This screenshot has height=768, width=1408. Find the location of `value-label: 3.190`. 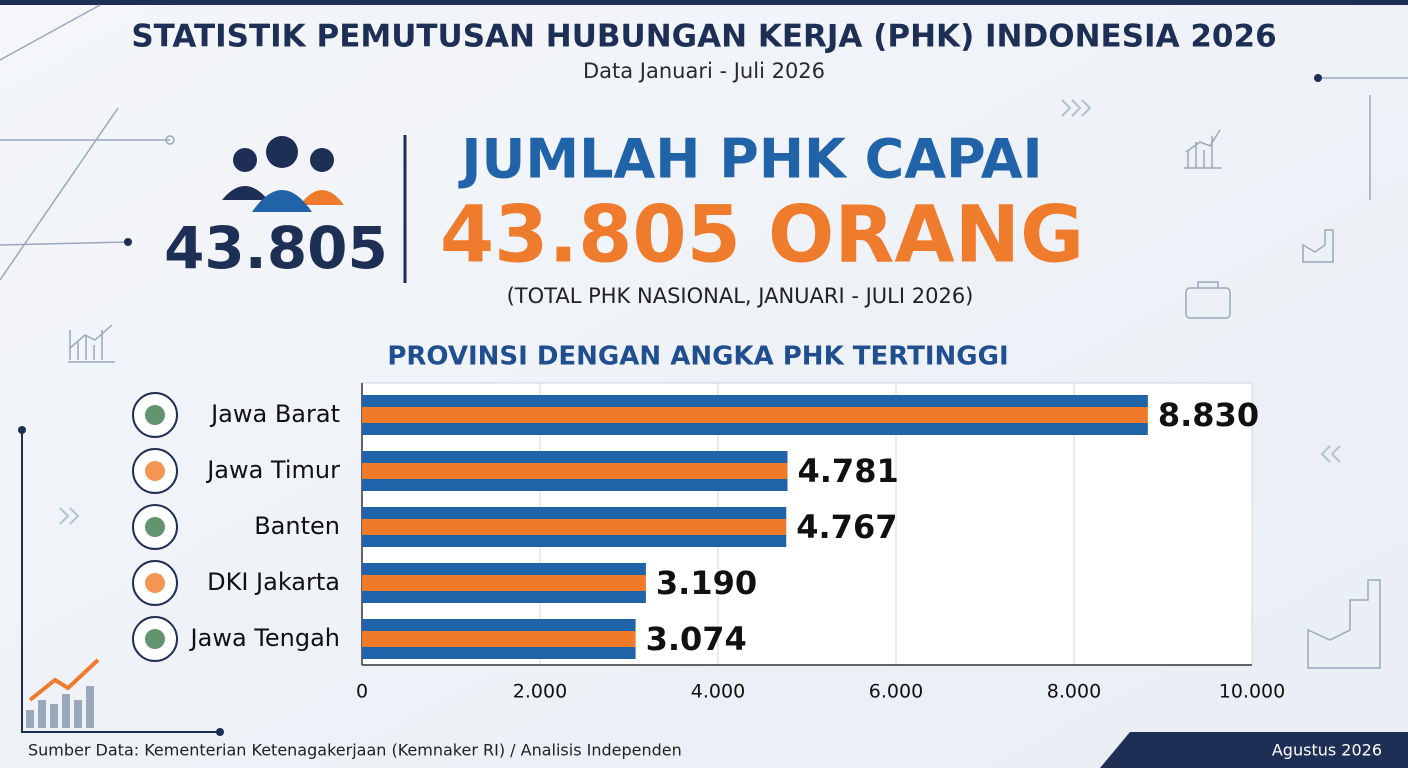

value-label: 3.190 is located at coordinates (706, 583).